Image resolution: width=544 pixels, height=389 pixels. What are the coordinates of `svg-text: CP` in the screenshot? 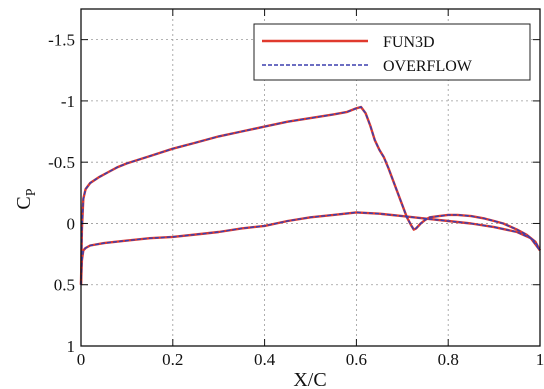 It's located at (26, 198).